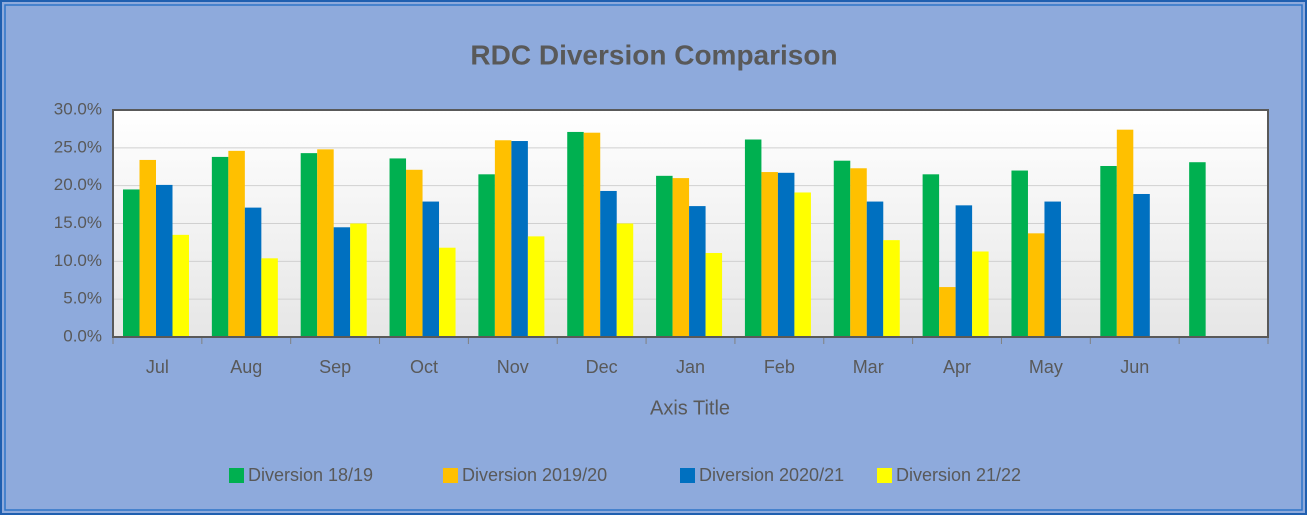 The height and width of the screenshot is (515, 1307). What do you see at coordinates (513, 367) in the screenshot?
I see `x-tick-label: Nov` at bounding box center [513, 367].